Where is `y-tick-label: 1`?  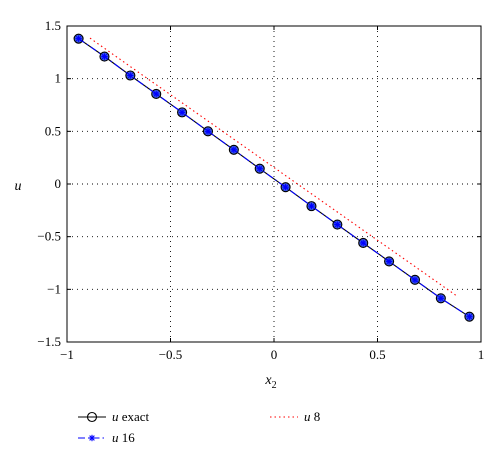
y-tick-label: 1 is located at coordinates (58, 78).